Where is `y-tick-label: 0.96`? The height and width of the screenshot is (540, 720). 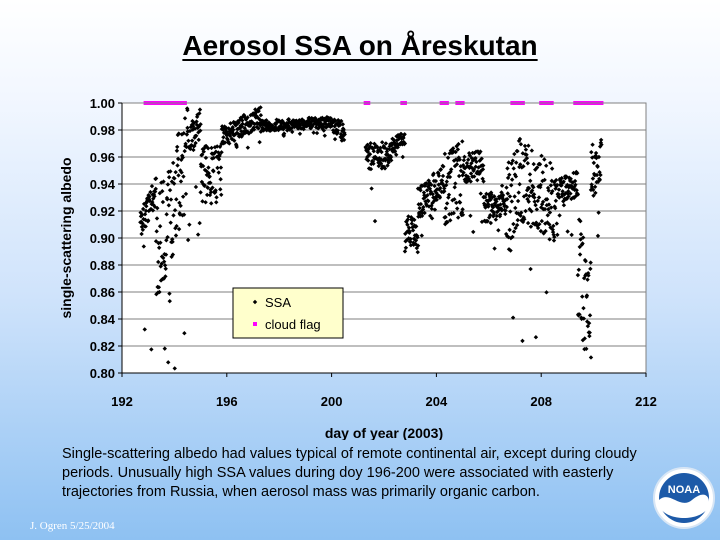
y-tick-label: 0.96 is located at coordinates (102, 157).